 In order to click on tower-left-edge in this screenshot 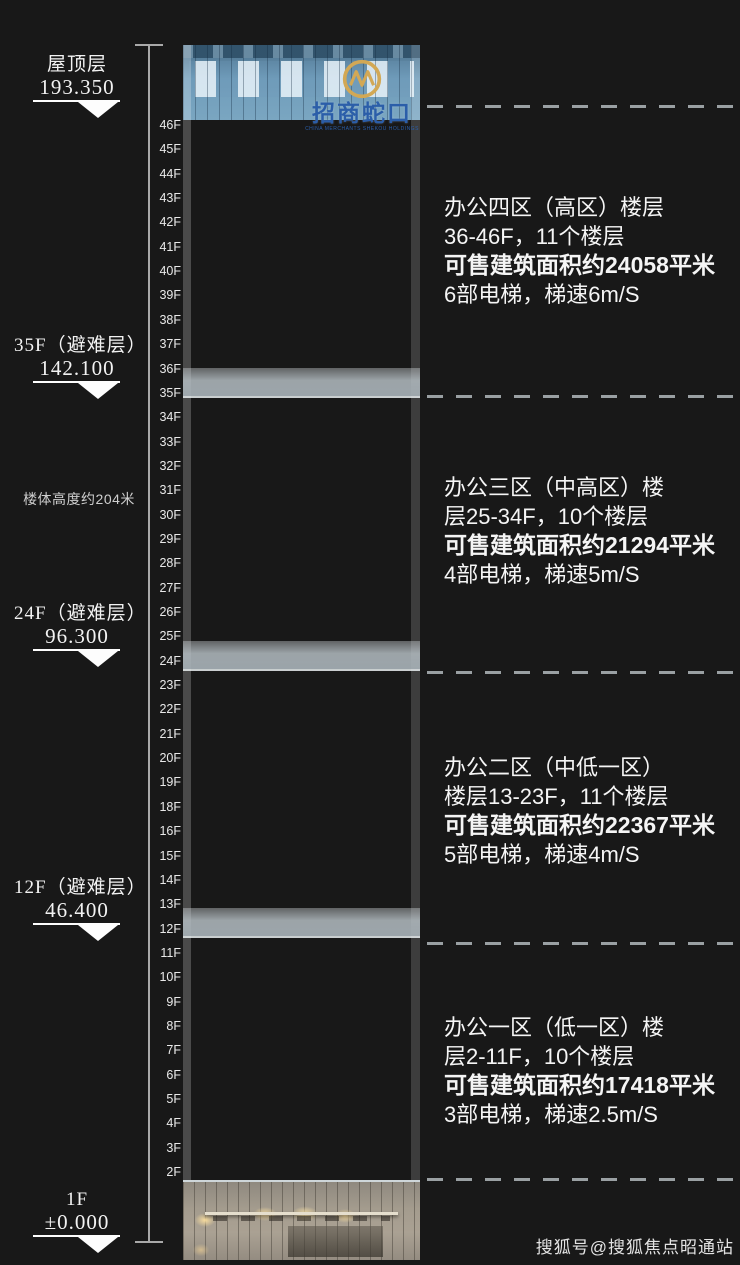, I will do `click(187, 612)`.